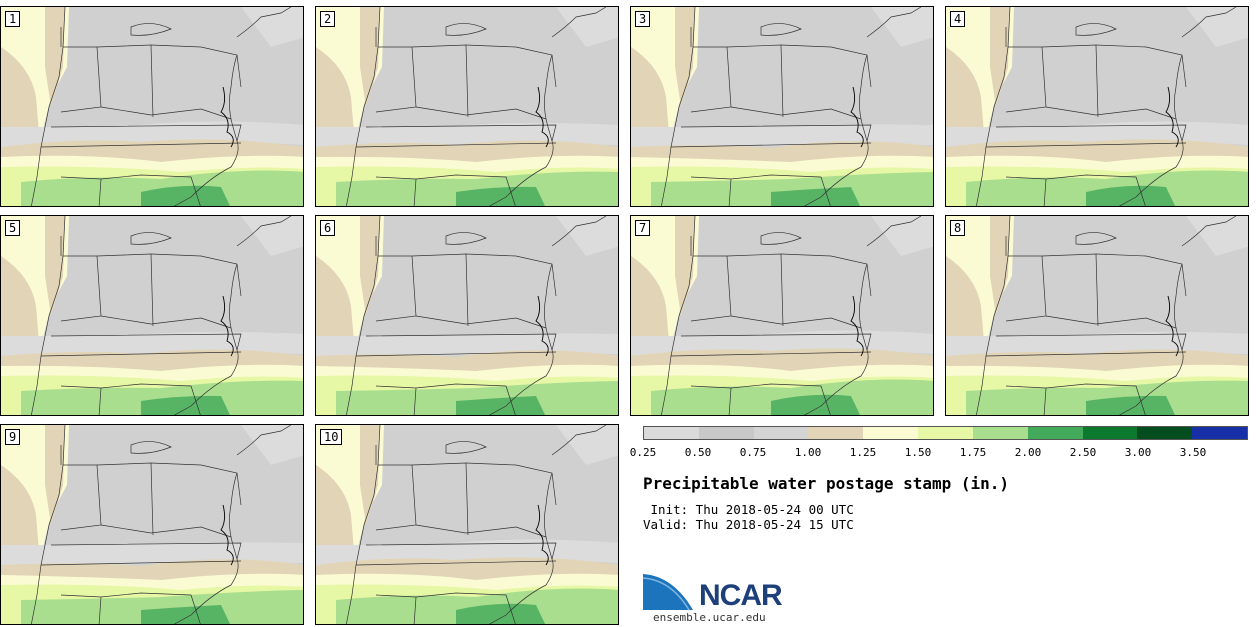 The image size is (1260, 627). I want to click on panel-number-label: 10, so click(331, 437).